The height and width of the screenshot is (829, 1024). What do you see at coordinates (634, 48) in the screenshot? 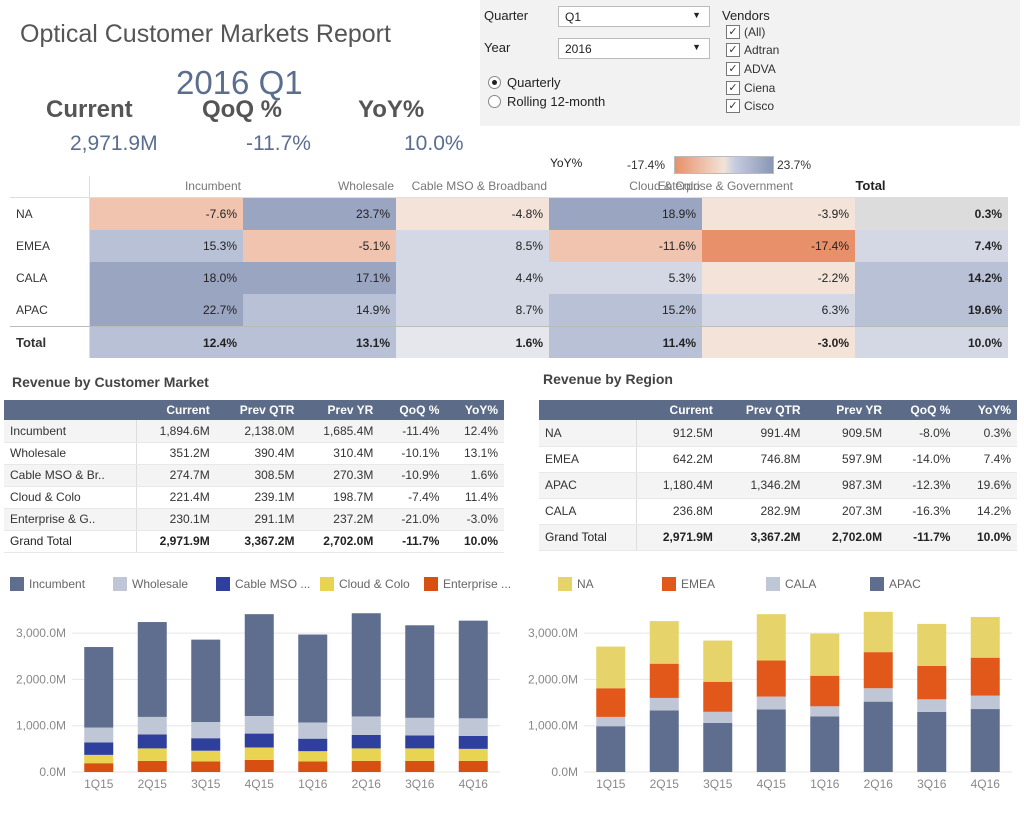
I see `year-select: 2016 ▼` at bounding box center [634, 48].